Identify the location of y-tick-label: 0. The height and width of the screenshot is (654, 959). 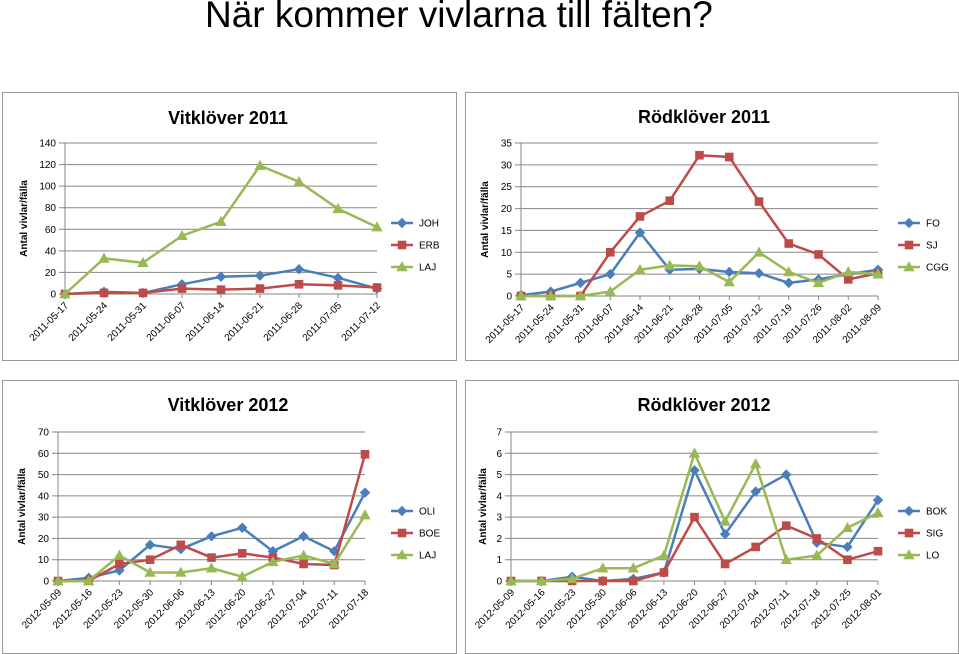
(499, 582).